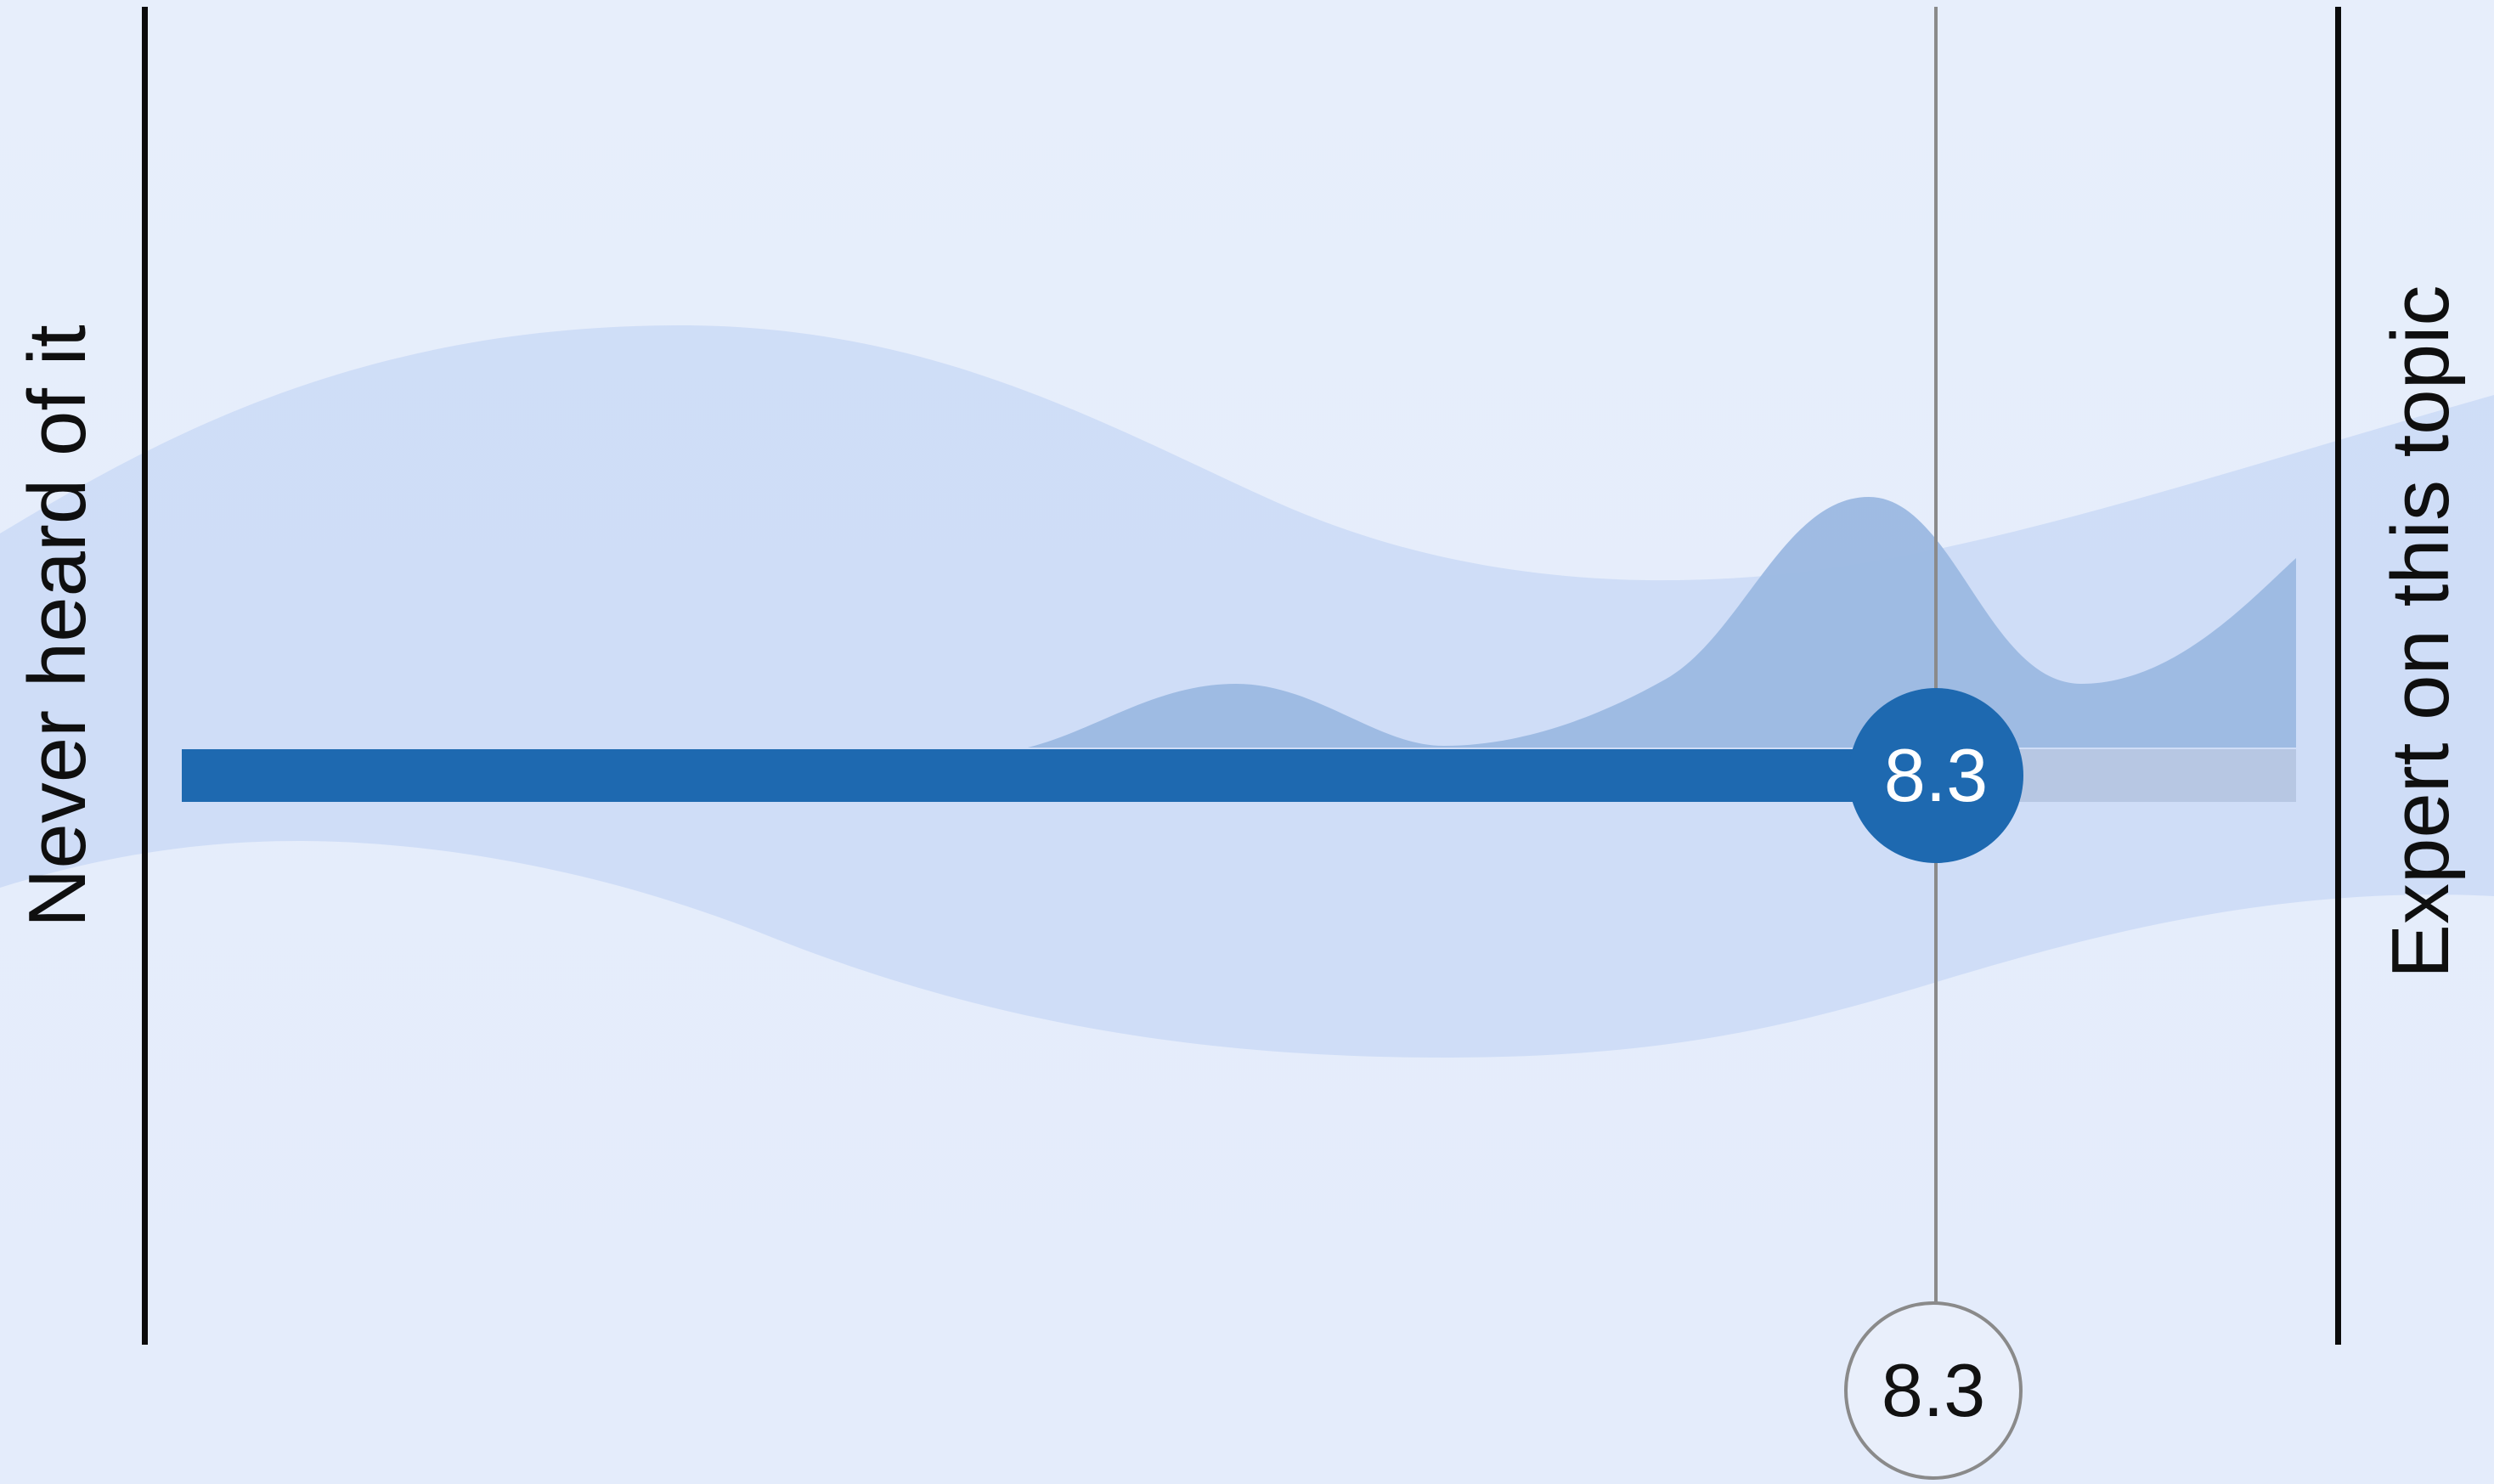  Describe the element at coordinates (1662, 622) in the screenshot. I see `response-distribution` at that location.